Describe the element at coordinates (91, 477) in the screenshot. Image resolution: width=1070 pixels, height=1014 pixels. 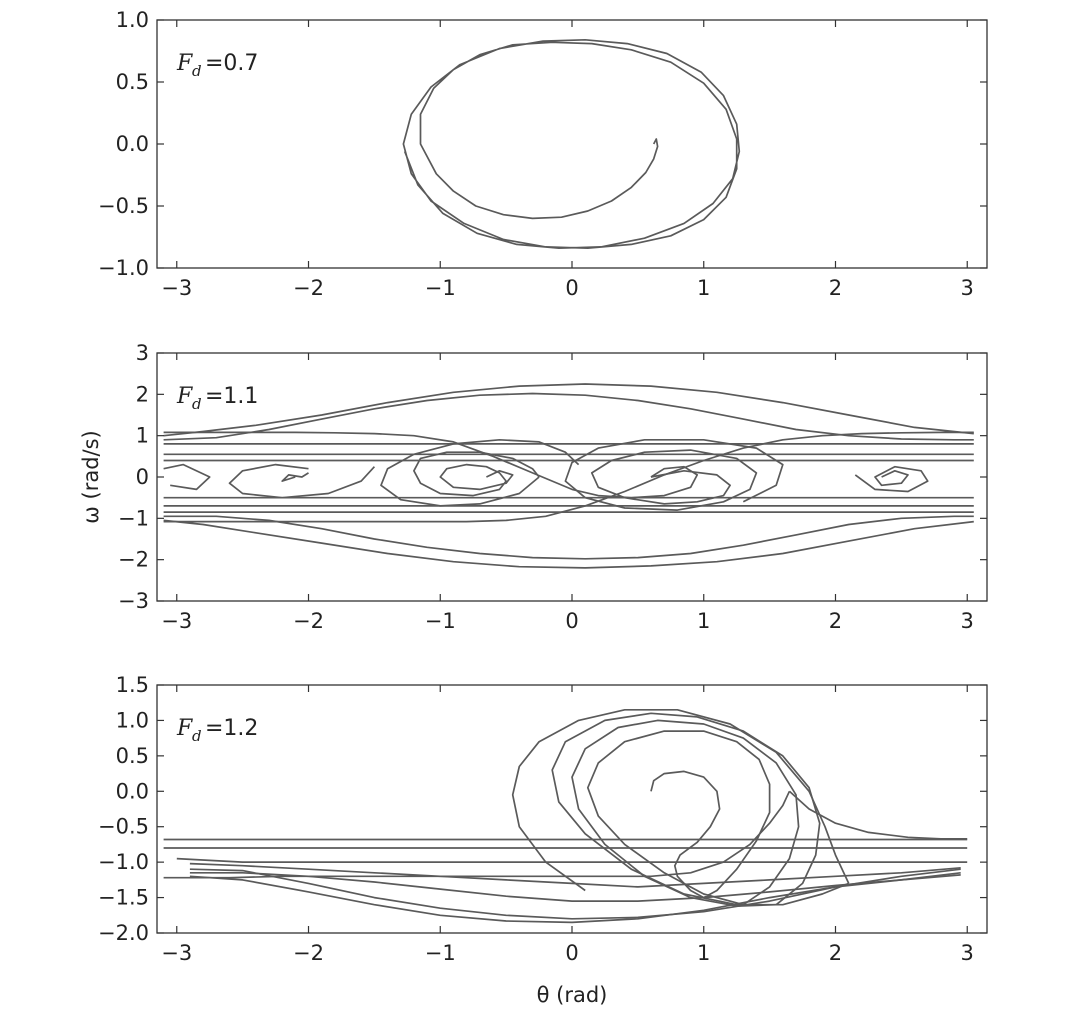
I see `y-axis-label: ω (rad/s)` at that location.